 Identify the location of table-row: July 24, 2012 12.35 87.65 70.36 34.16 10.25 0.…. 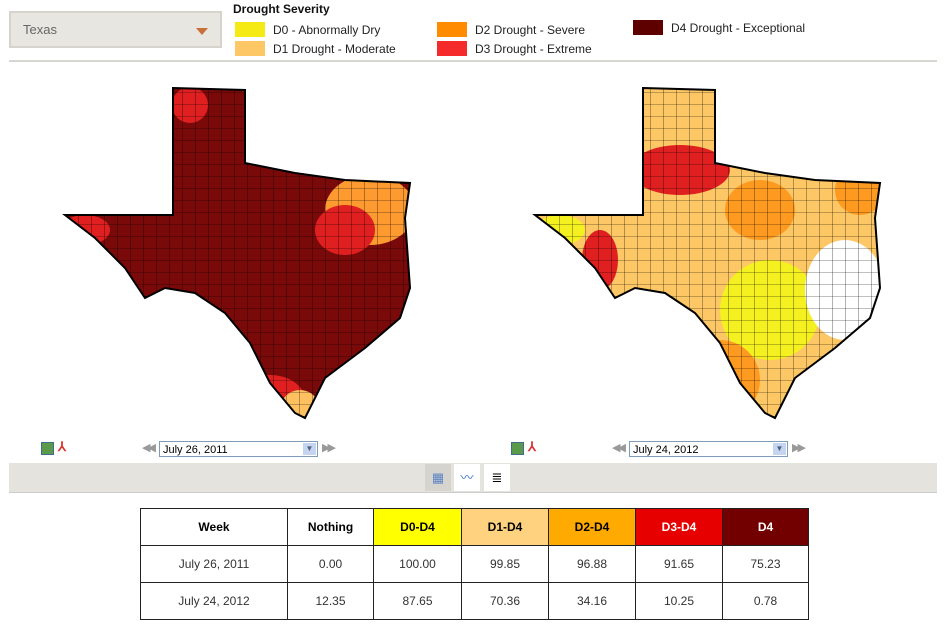
(474, 601).